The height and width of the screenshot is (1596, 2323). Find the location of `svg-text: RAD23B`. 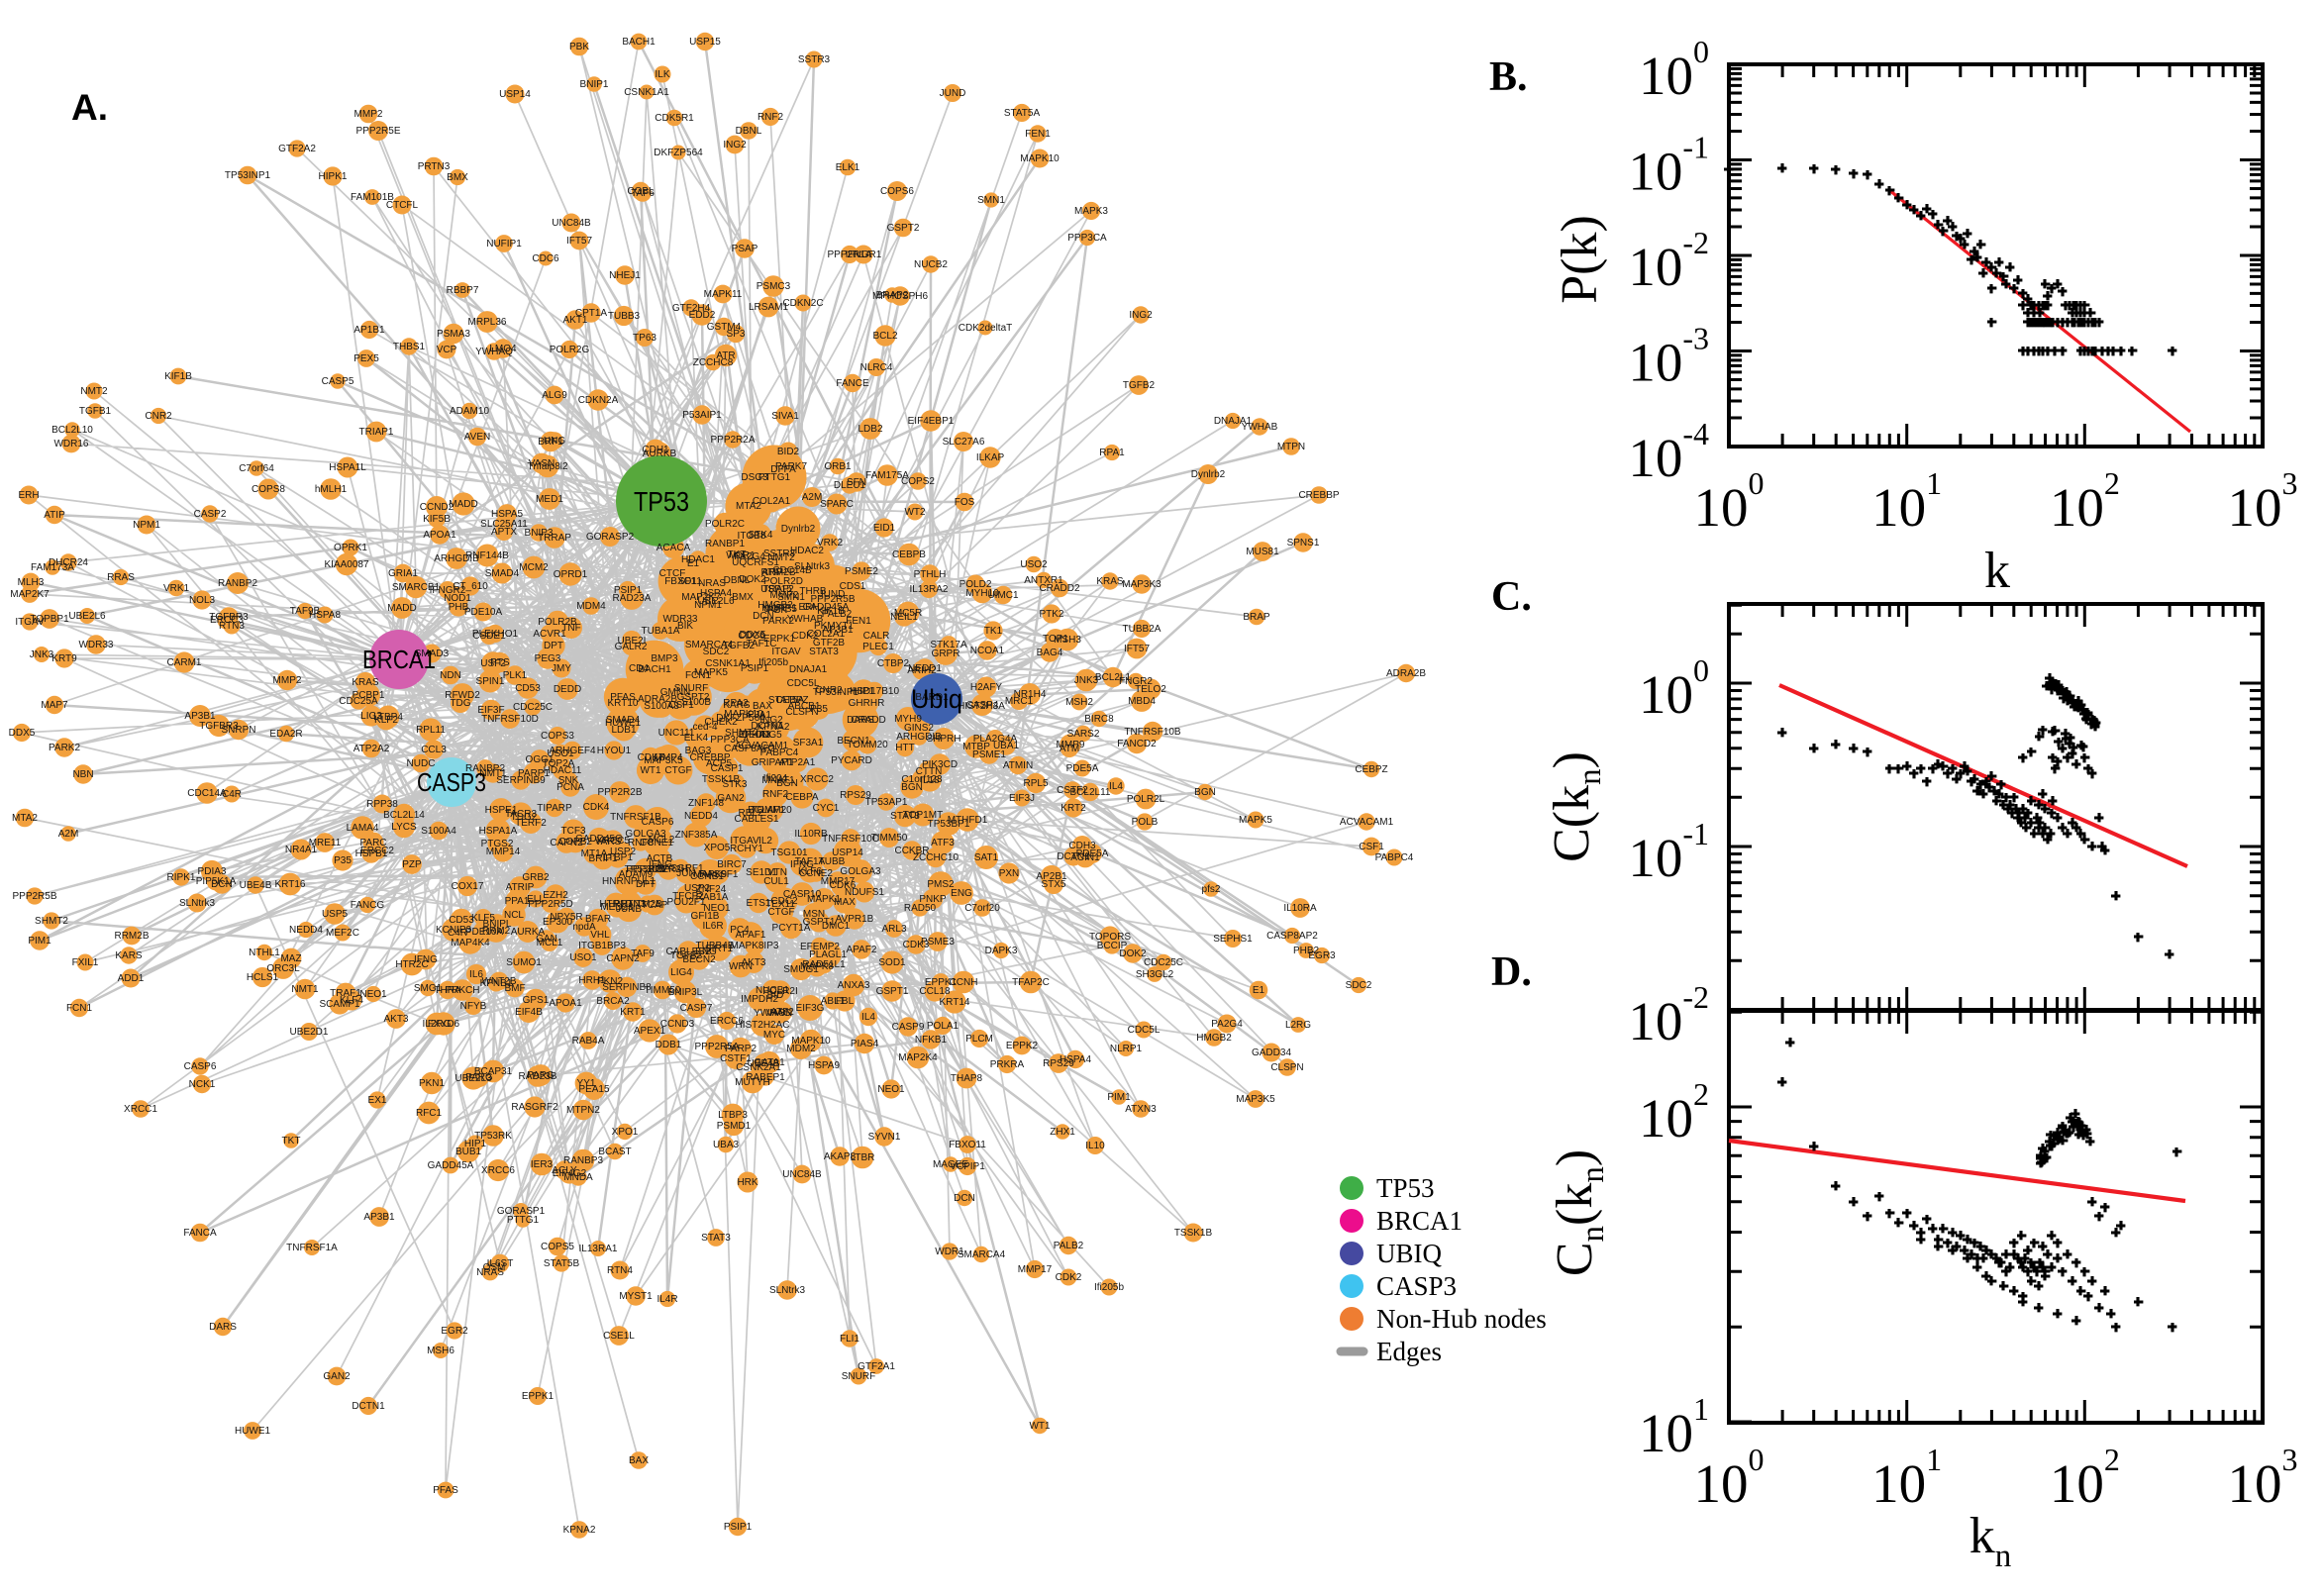

svg-text: RAD23B is located at coordinates (538, 1076).